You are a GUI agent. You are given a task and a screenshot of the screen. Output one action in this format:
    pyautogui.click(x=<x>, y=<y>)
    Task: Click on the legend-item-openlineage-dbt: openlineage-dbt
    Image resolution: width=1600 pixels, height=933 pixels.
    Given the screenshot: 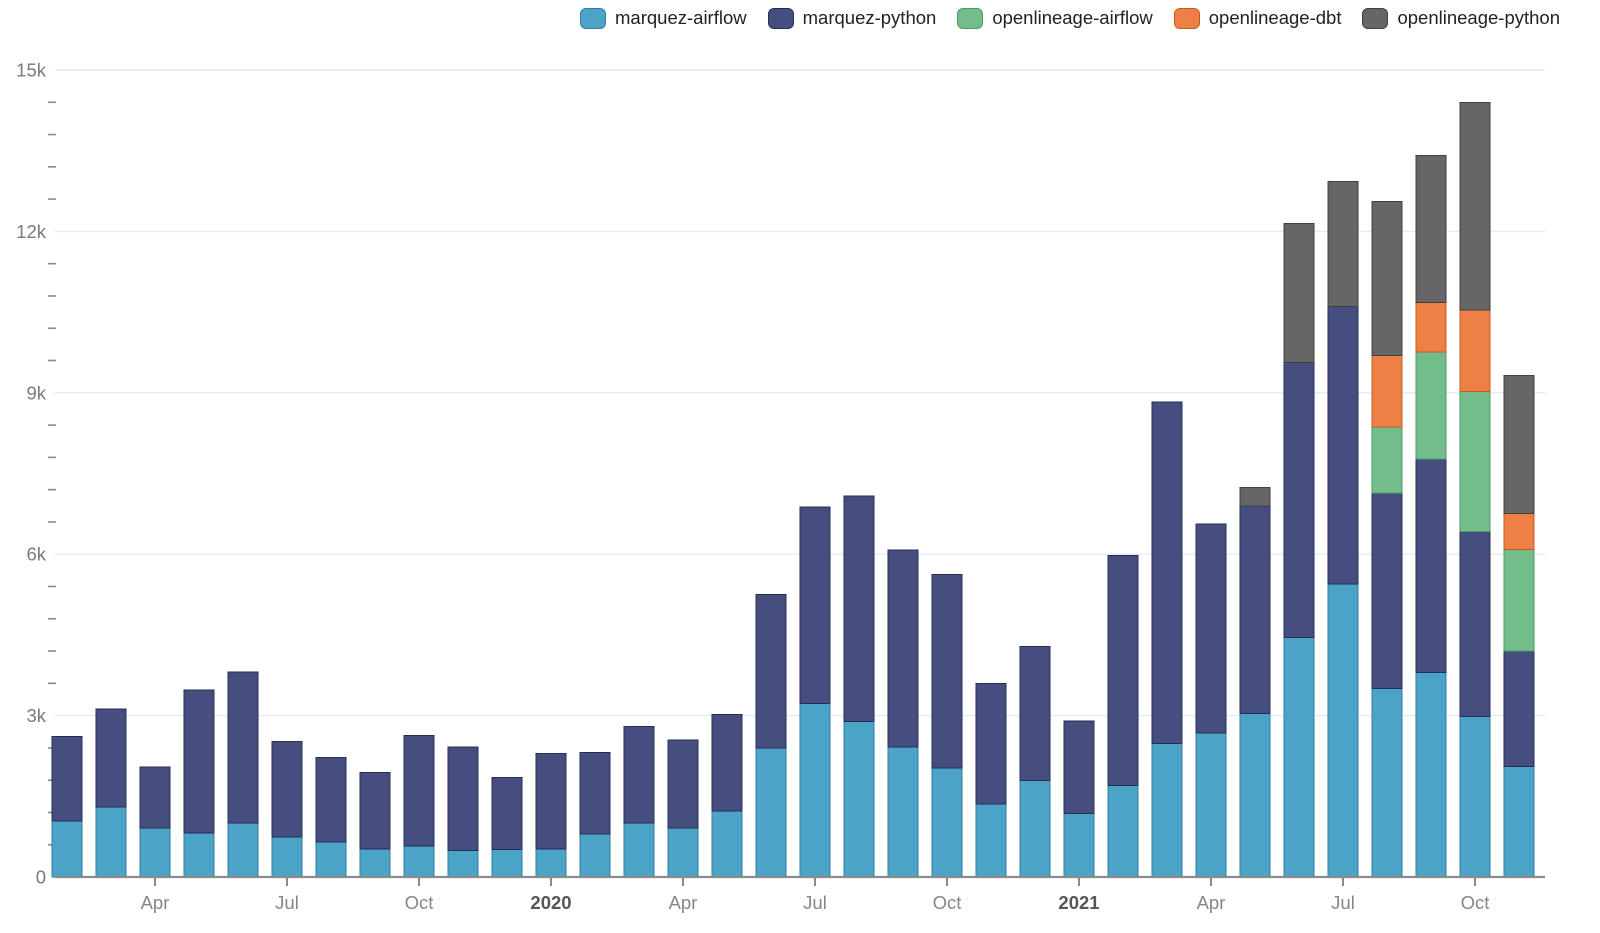 What is the action you would take?
    pyautogui.click(x=1257, y=18)
    